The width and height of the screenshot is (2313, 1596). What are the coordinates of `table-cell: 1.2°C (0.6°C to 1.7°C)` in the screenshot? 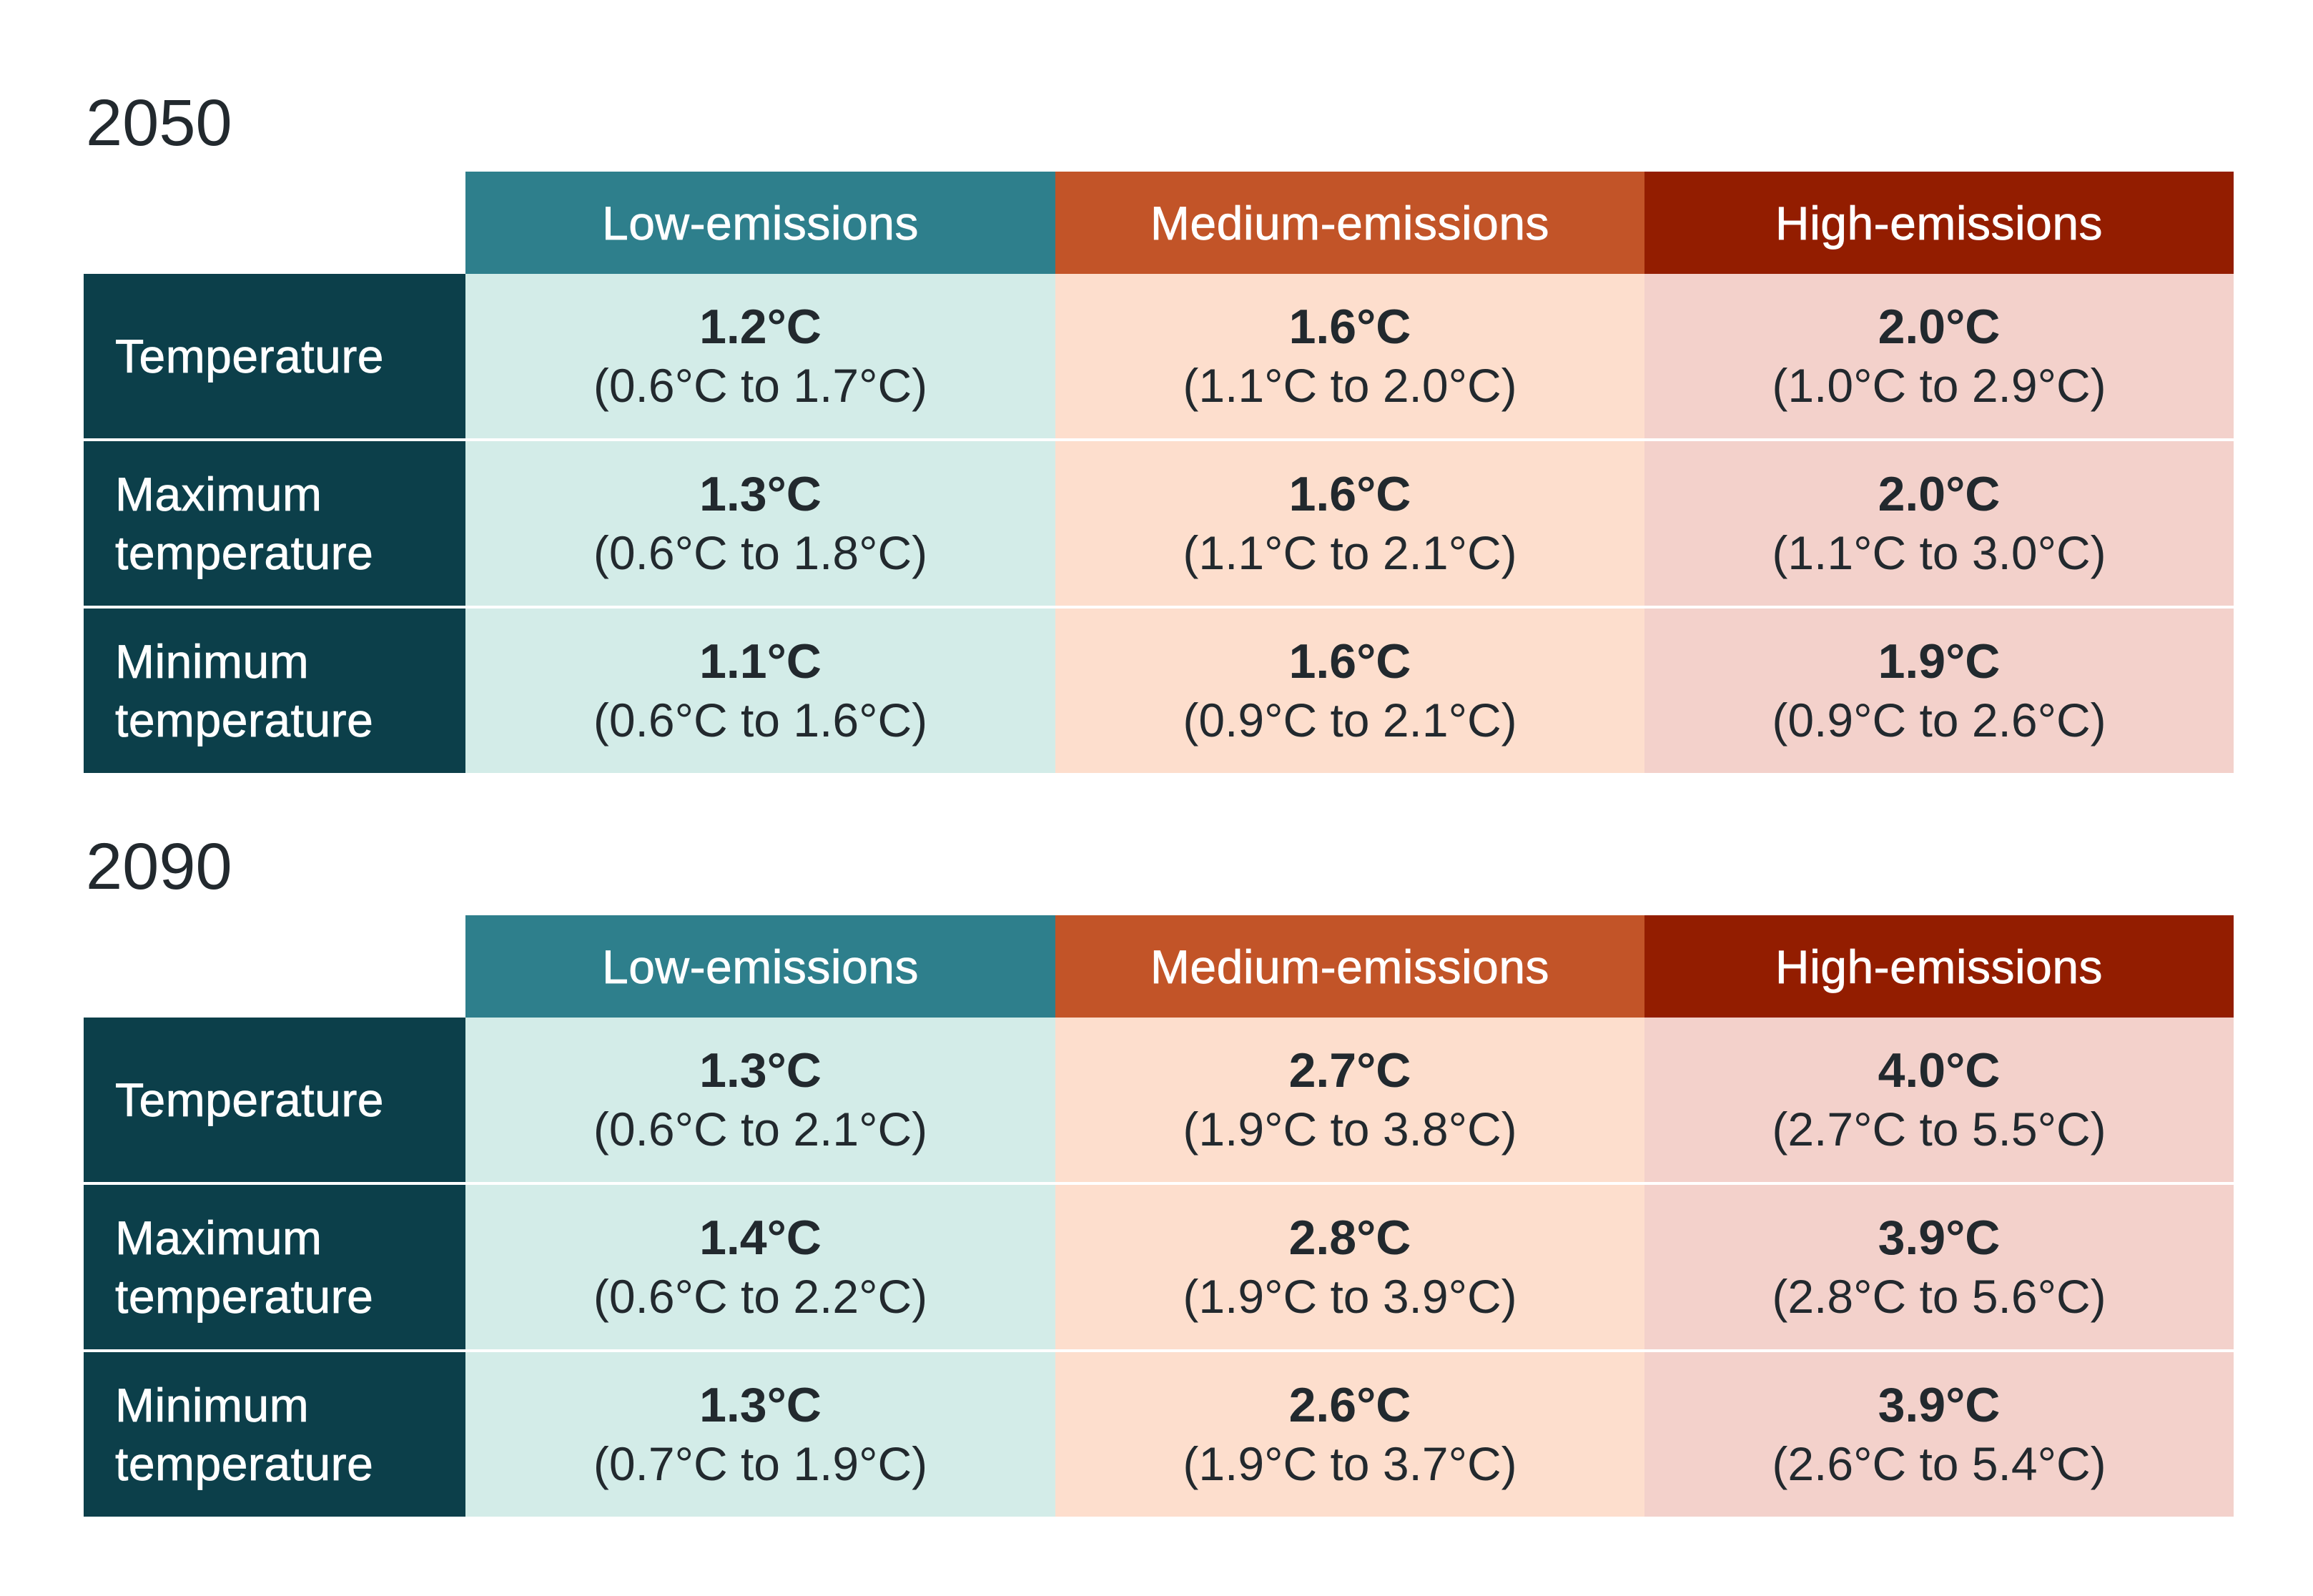 It's located at (760, 356).